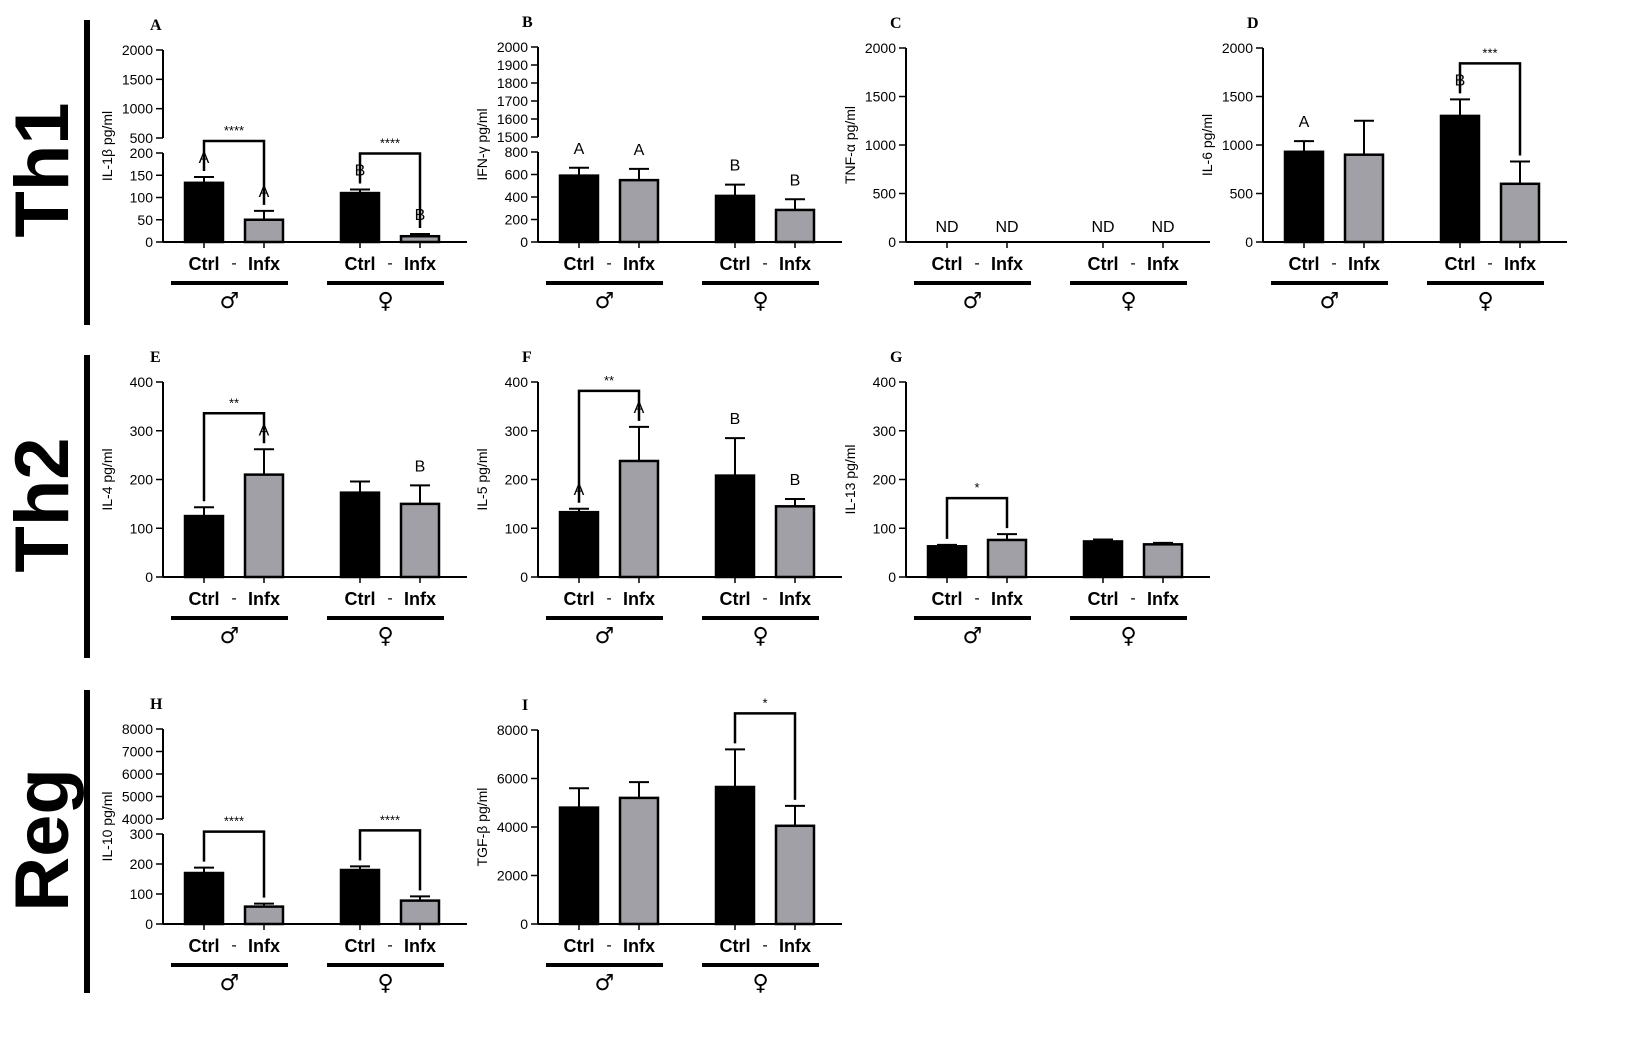  I want to click on y-tick-label: 800, so click(517, 152).